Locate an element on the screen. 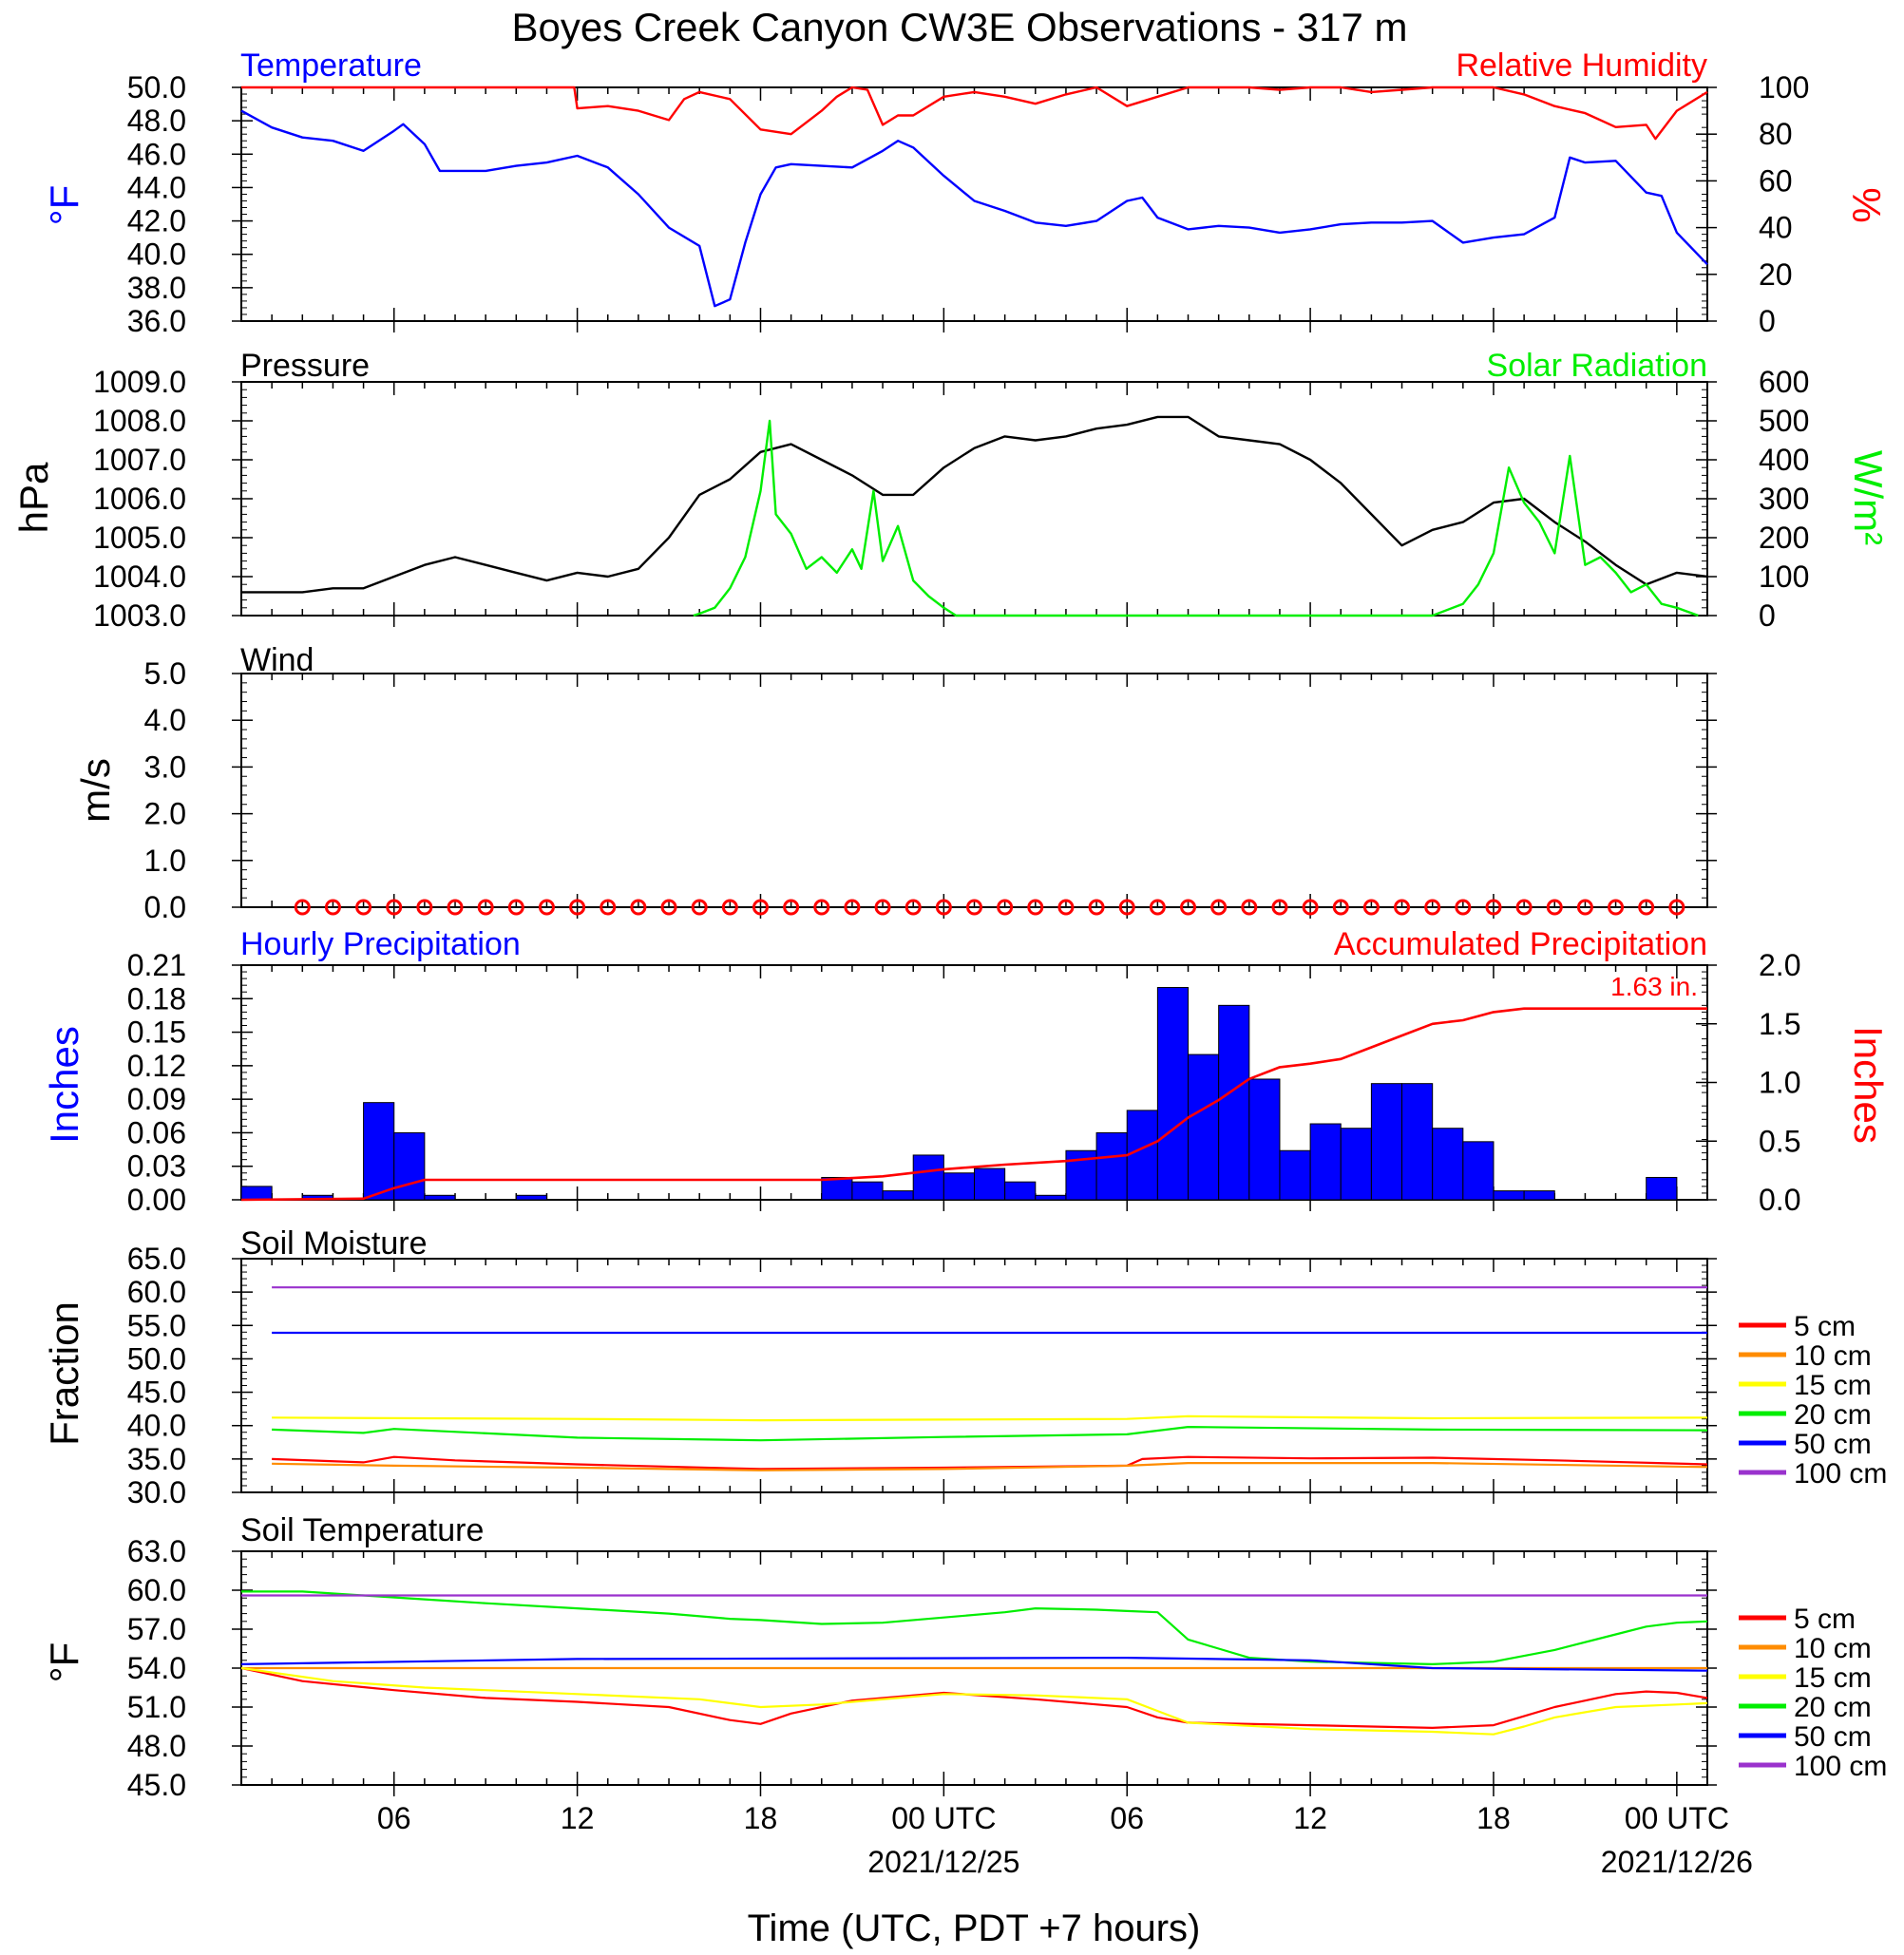 Image resolution: width=1904 pixels, height=1955 pixels. y-tick-label-left: 0.12 is located at coordinates (156, 1066).